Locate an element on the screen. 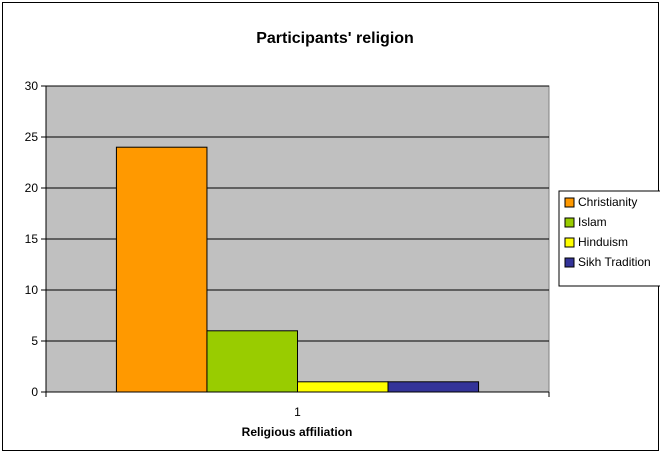 Image resolution: width=662 pixels, height=454 pixels. legend-label: Sikh Tradition is located at coordinates (614, 262).